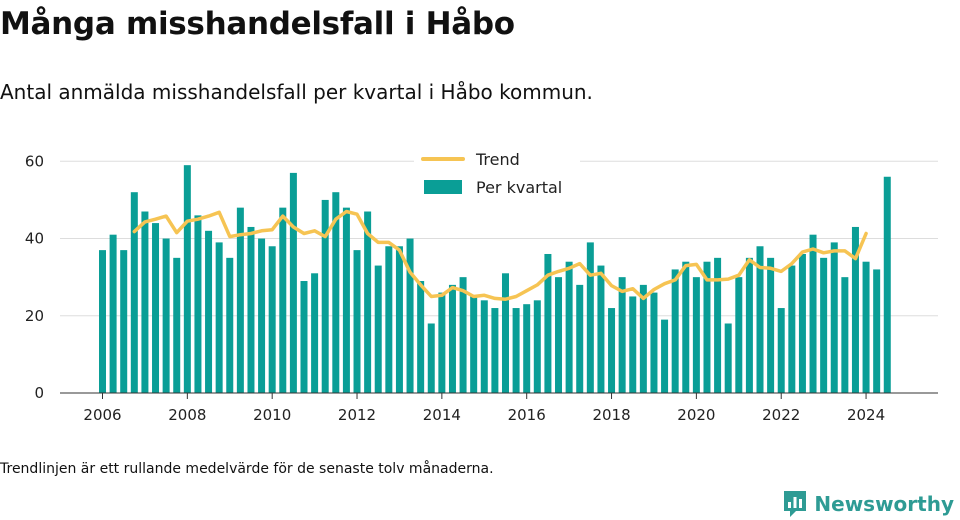 This screenshot has width=960, height=520. I want to click on x-tick-label: 2022, so click(781, 415).